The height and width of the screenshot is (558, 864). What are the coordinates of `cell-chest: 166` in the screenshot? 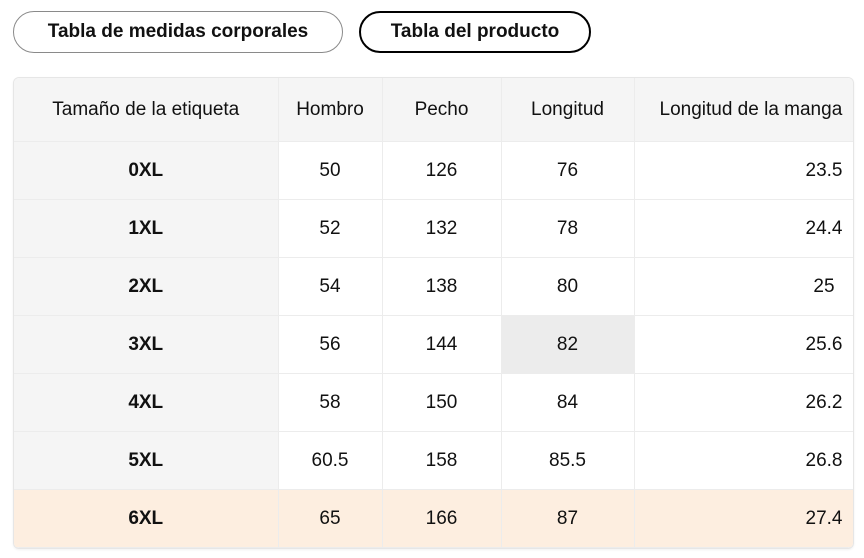 It's located at (442, 518).